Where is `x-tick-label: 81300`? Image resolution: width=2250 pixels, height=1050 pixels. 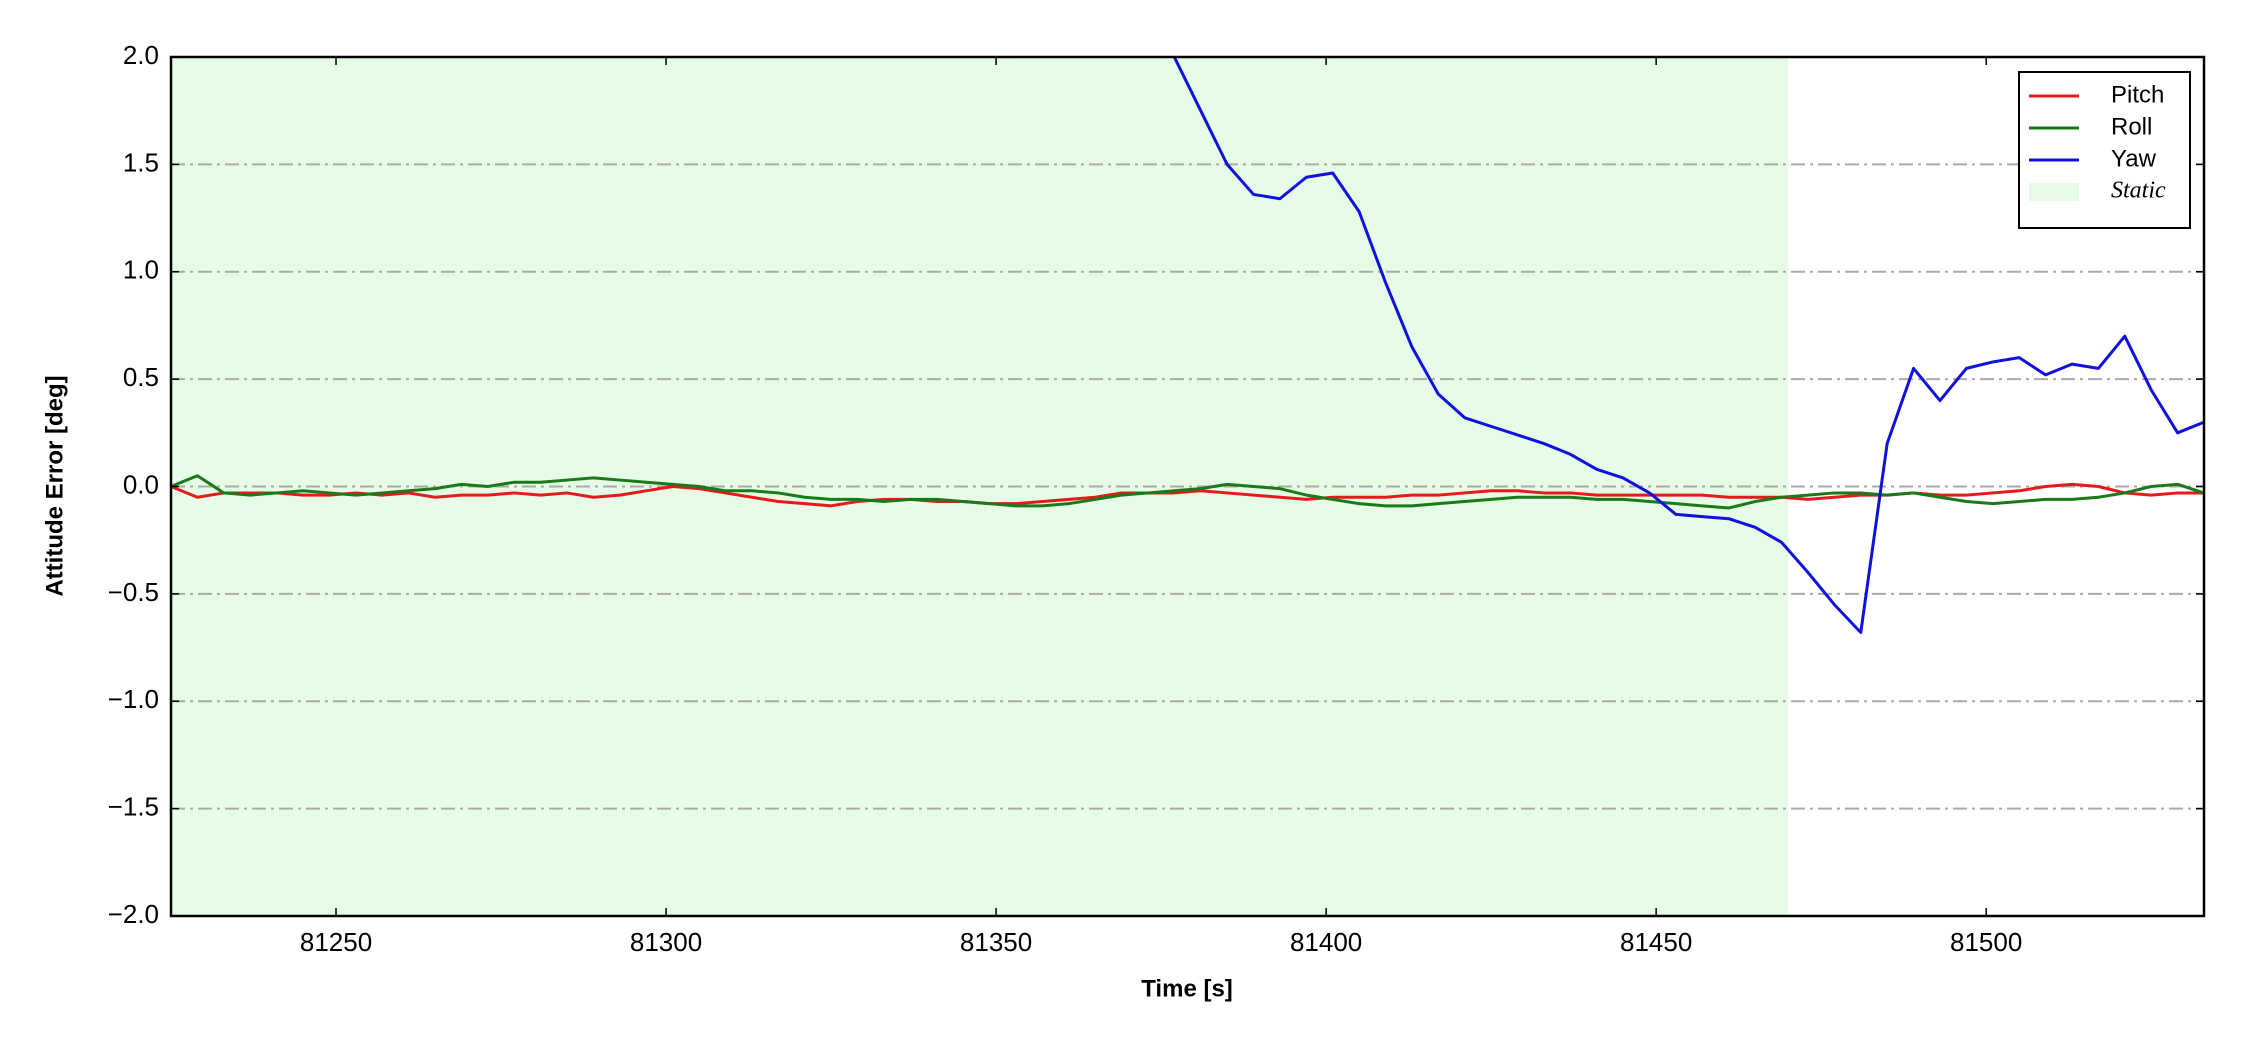 x-tick-label: 81300 is located at coordinates (666, 942).